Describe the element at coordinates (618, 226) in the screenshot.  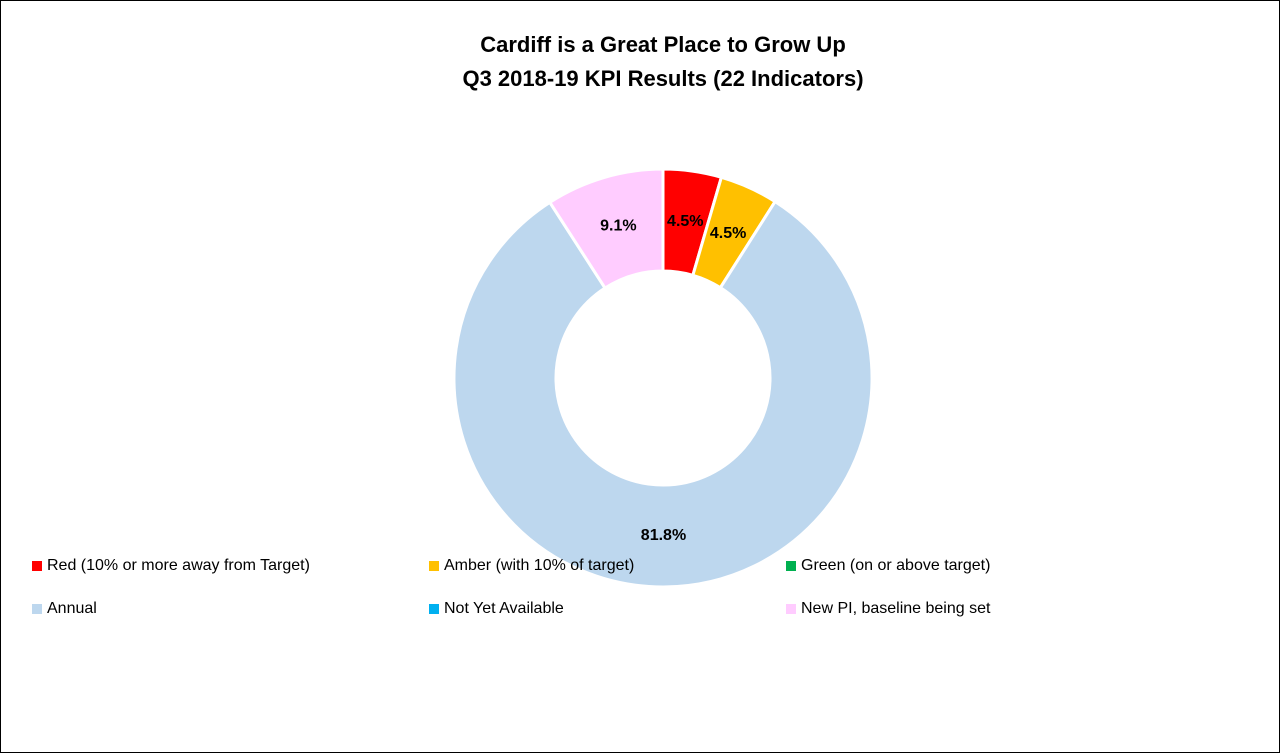
I see `data-label: 9.1%` at that location.